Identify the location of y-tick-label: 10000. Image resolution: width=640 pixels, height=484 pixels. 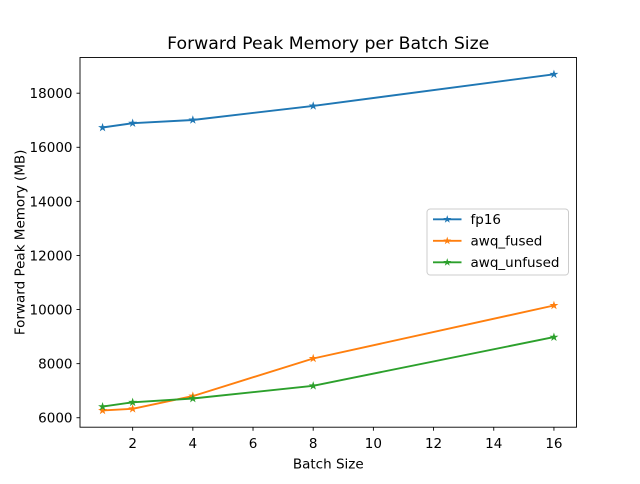
(51, 310).